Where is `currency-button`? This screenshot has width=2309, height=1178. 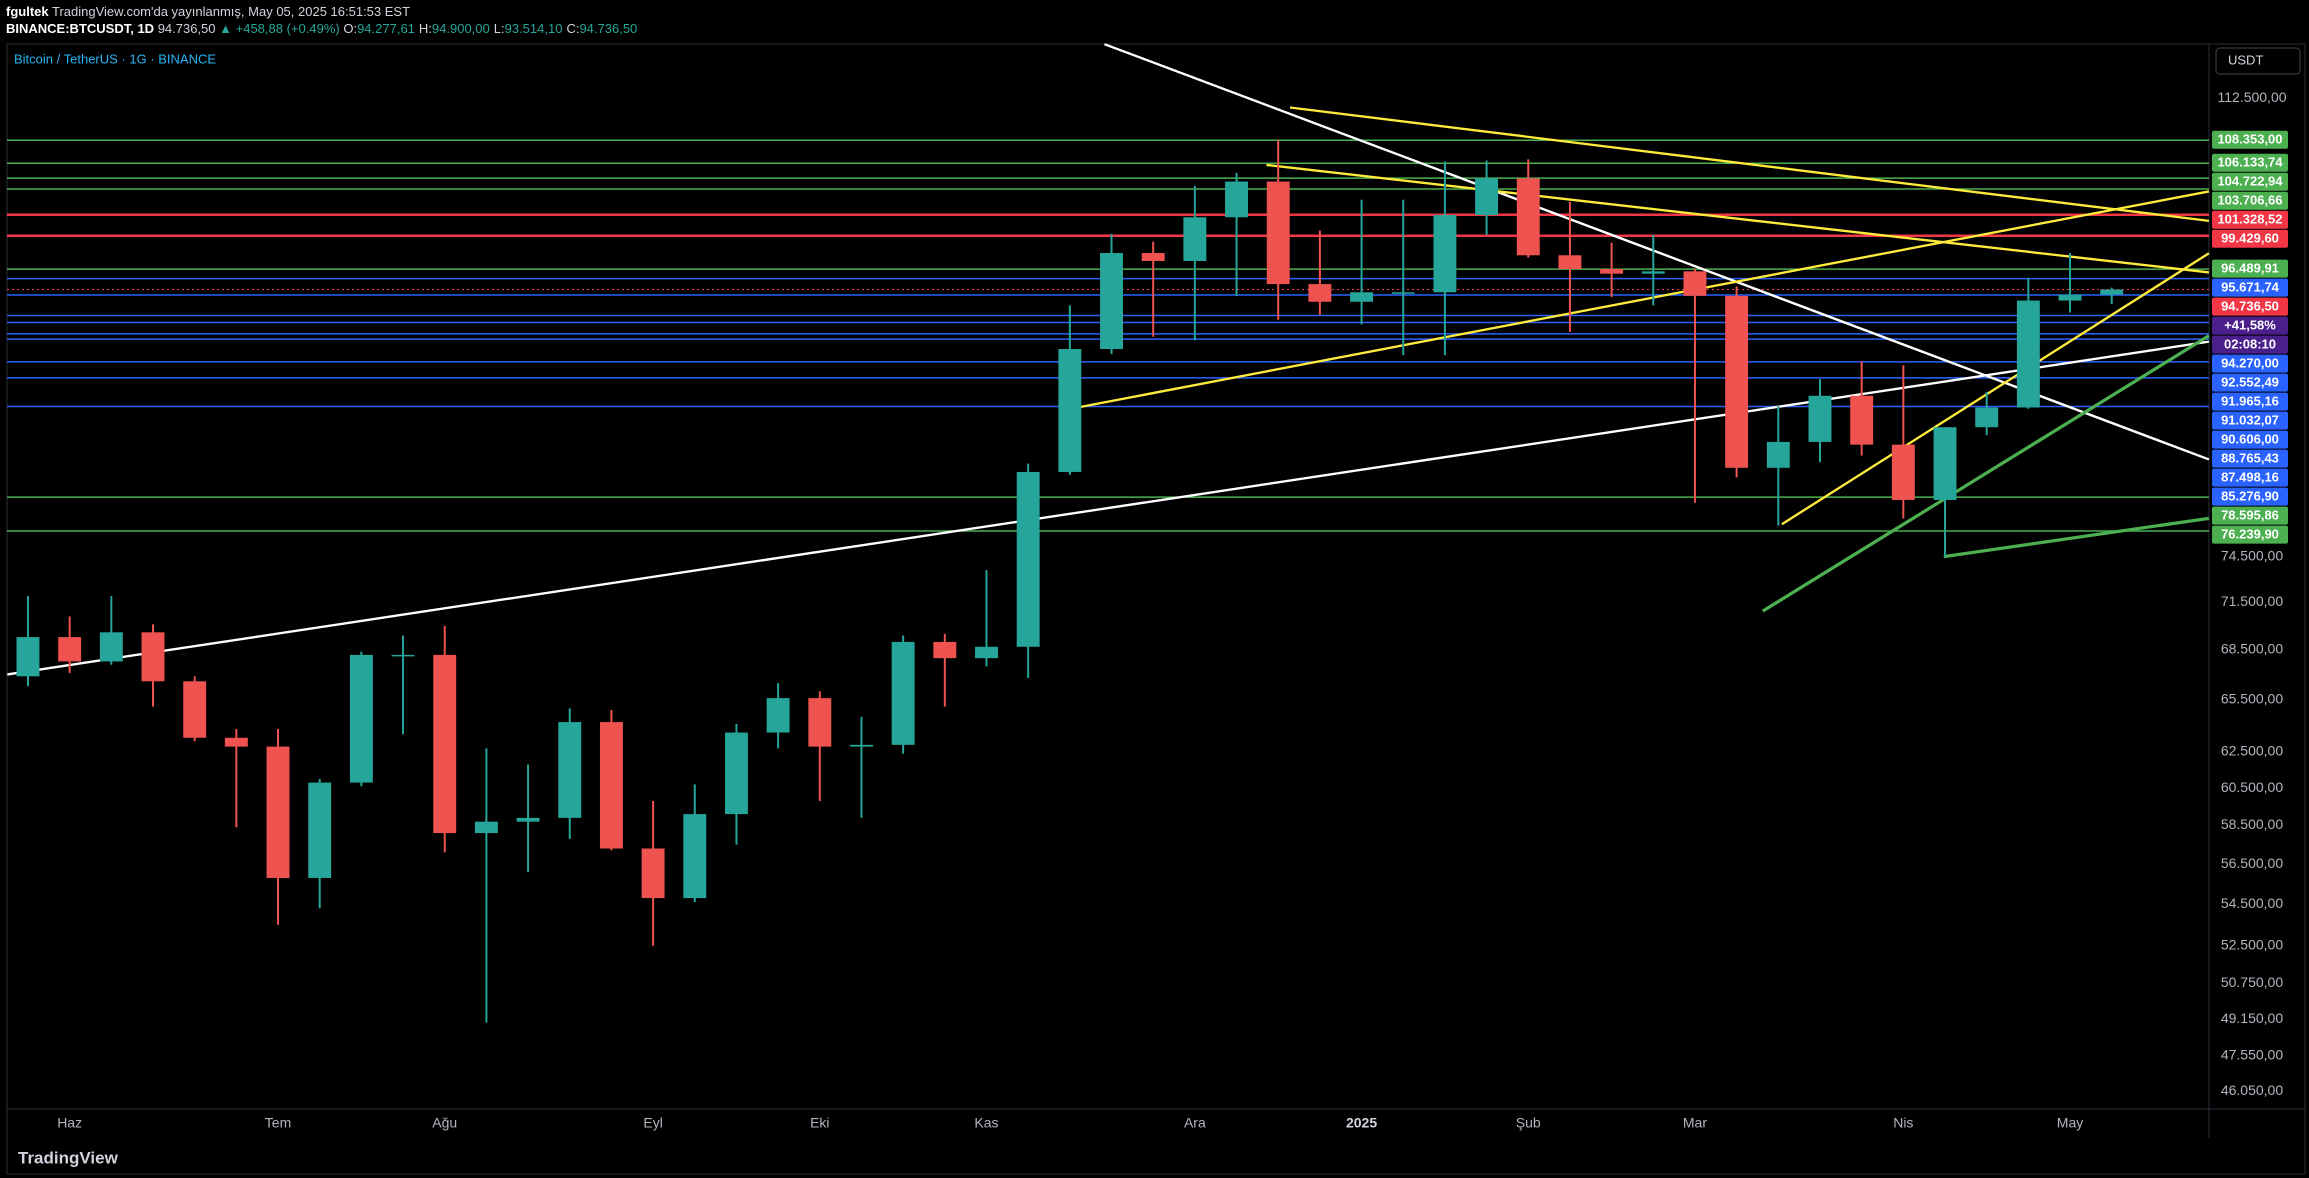
currency-button is located at coordinates (2258, 61).